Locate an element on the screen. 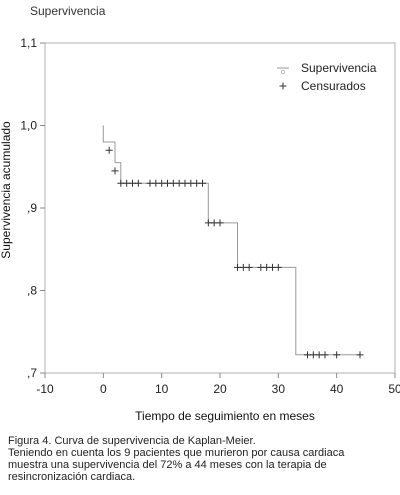 The width and height of the screenshot is (400, 495). caption-line-4: resincronización cardiaca. is located at coordinates (72, 477).